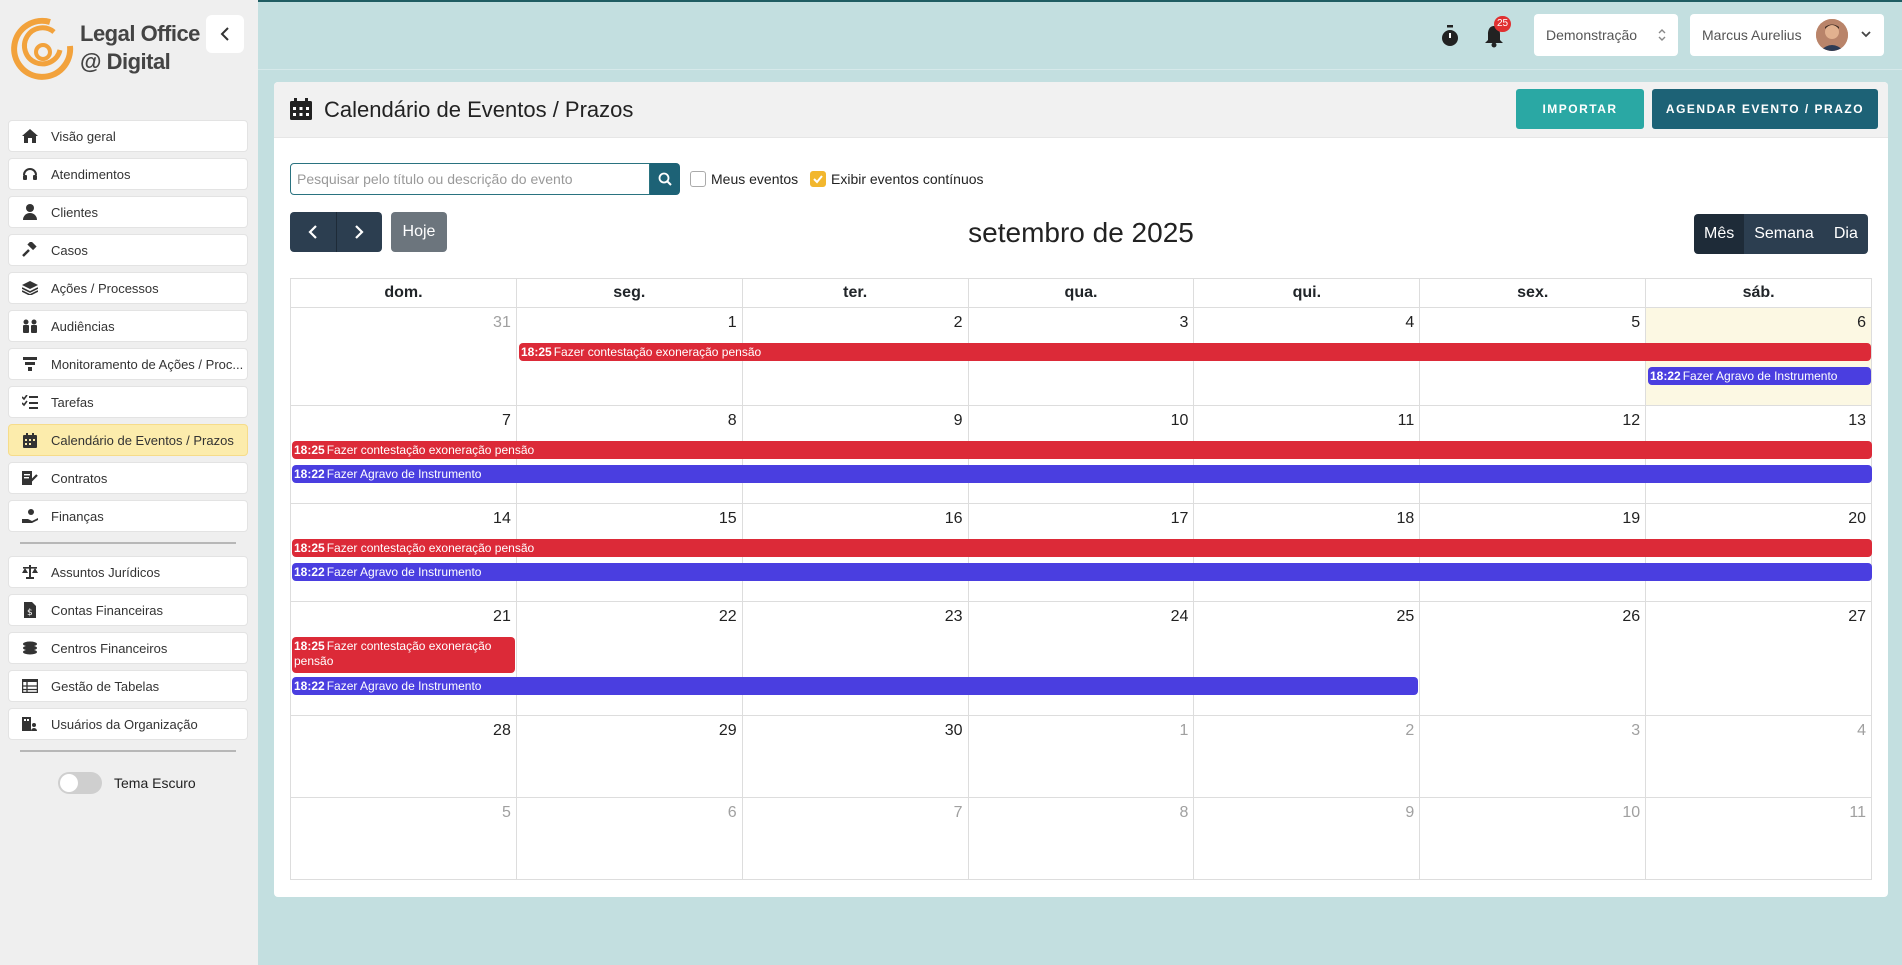 The width and height of the screenshot is (1902, 965). I want to click on next-month-button, so click(360, 232).